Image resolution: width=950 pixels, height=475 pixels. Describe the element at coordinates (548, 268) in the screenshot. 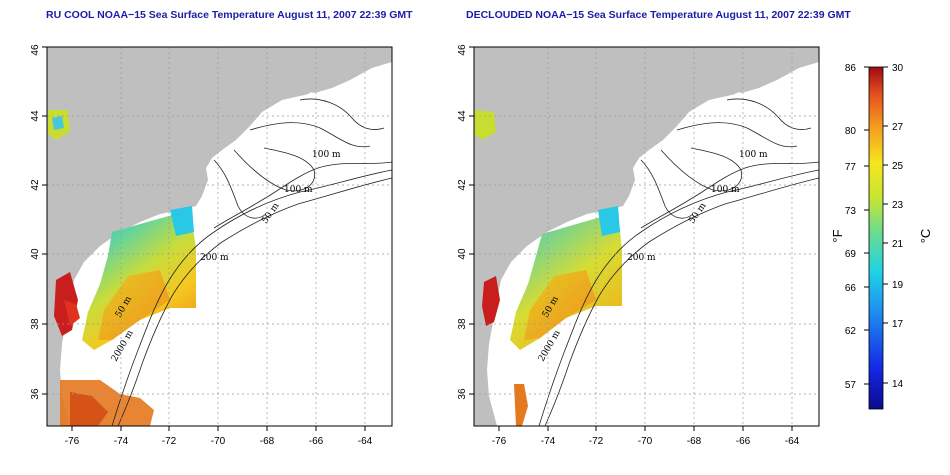

I see `right-sst-data` at that location.